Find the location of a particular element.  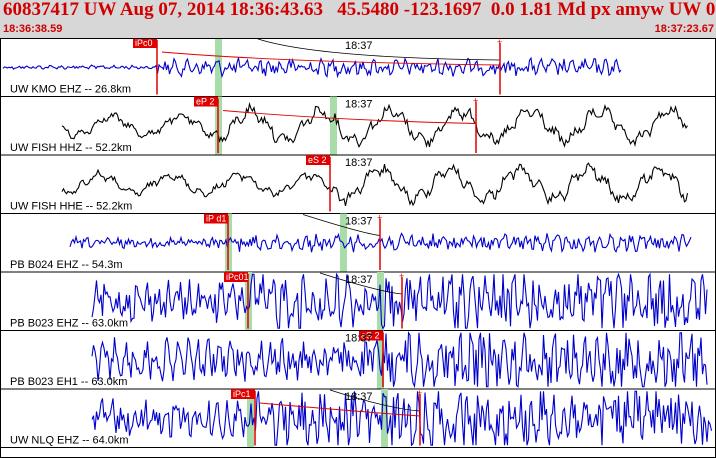

trace-row: eS 2 18:37 UW FISH HHE -- 52.2km is located at coordinates (358, 184).